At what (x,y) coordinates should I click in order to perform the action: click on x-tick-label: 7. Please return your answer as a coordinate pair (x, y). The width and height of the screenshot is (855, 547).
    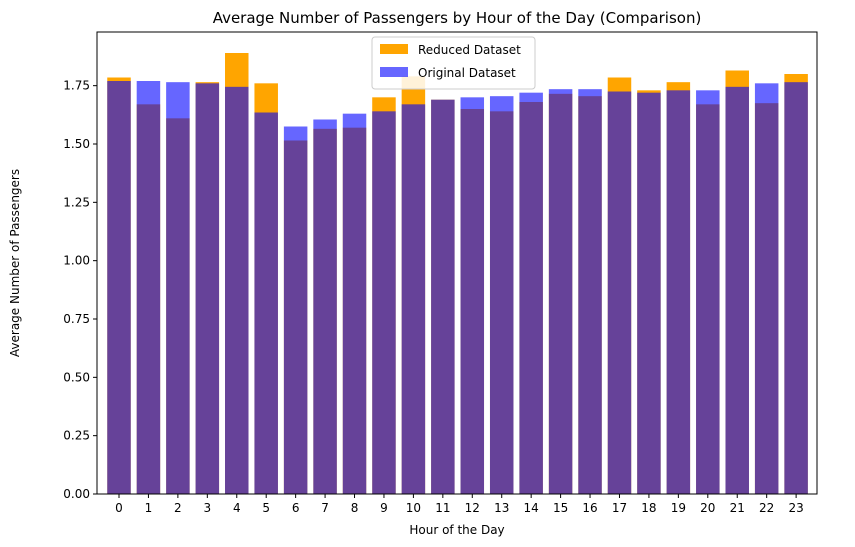
    Looking at the image, I should click on (325, 508).